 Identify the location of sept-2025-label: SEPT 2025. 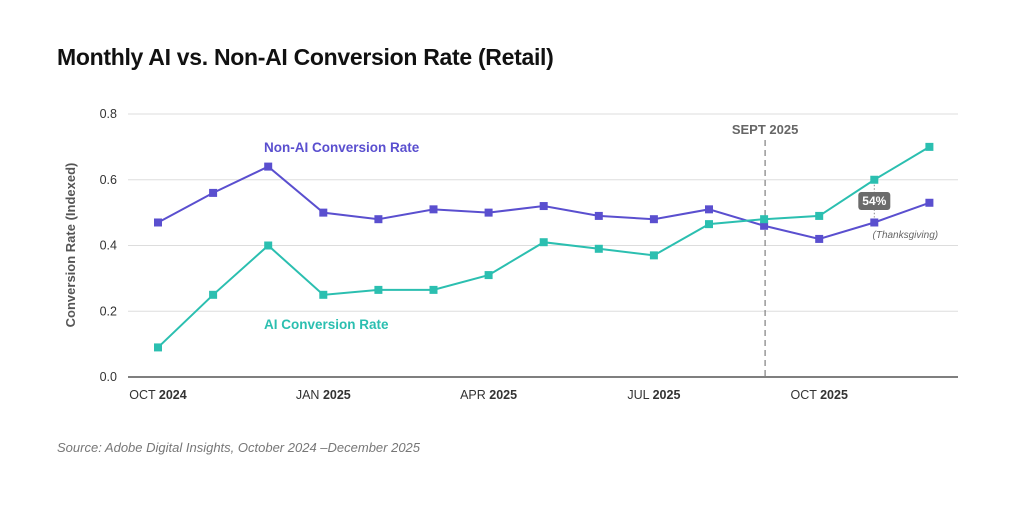
(765, 129).